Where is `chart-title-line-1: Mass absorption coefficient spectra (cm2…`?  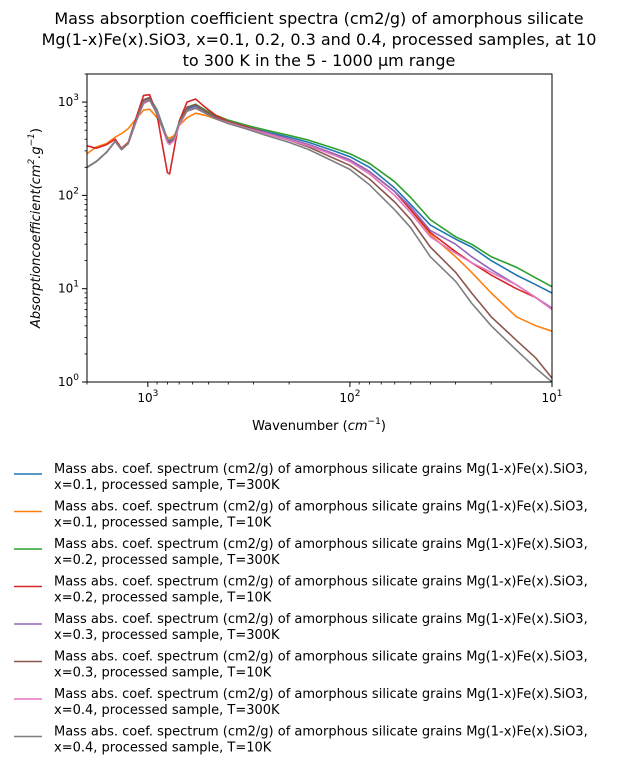
chart-title-line-1: Mass absorption coefficient spectra (cm2… is located at coordinates (318, 18).